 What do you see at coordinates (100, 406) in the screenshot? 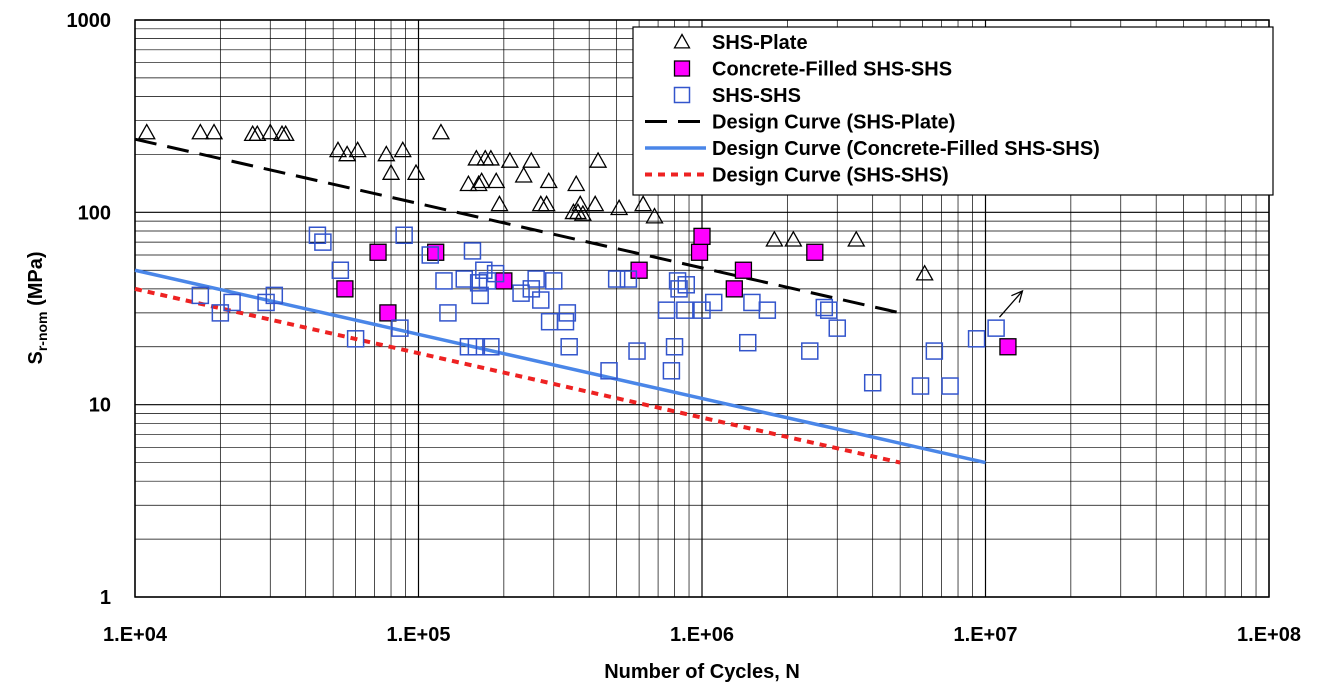
I see `y-tick-label: 10` at bounding box center [100, 406].